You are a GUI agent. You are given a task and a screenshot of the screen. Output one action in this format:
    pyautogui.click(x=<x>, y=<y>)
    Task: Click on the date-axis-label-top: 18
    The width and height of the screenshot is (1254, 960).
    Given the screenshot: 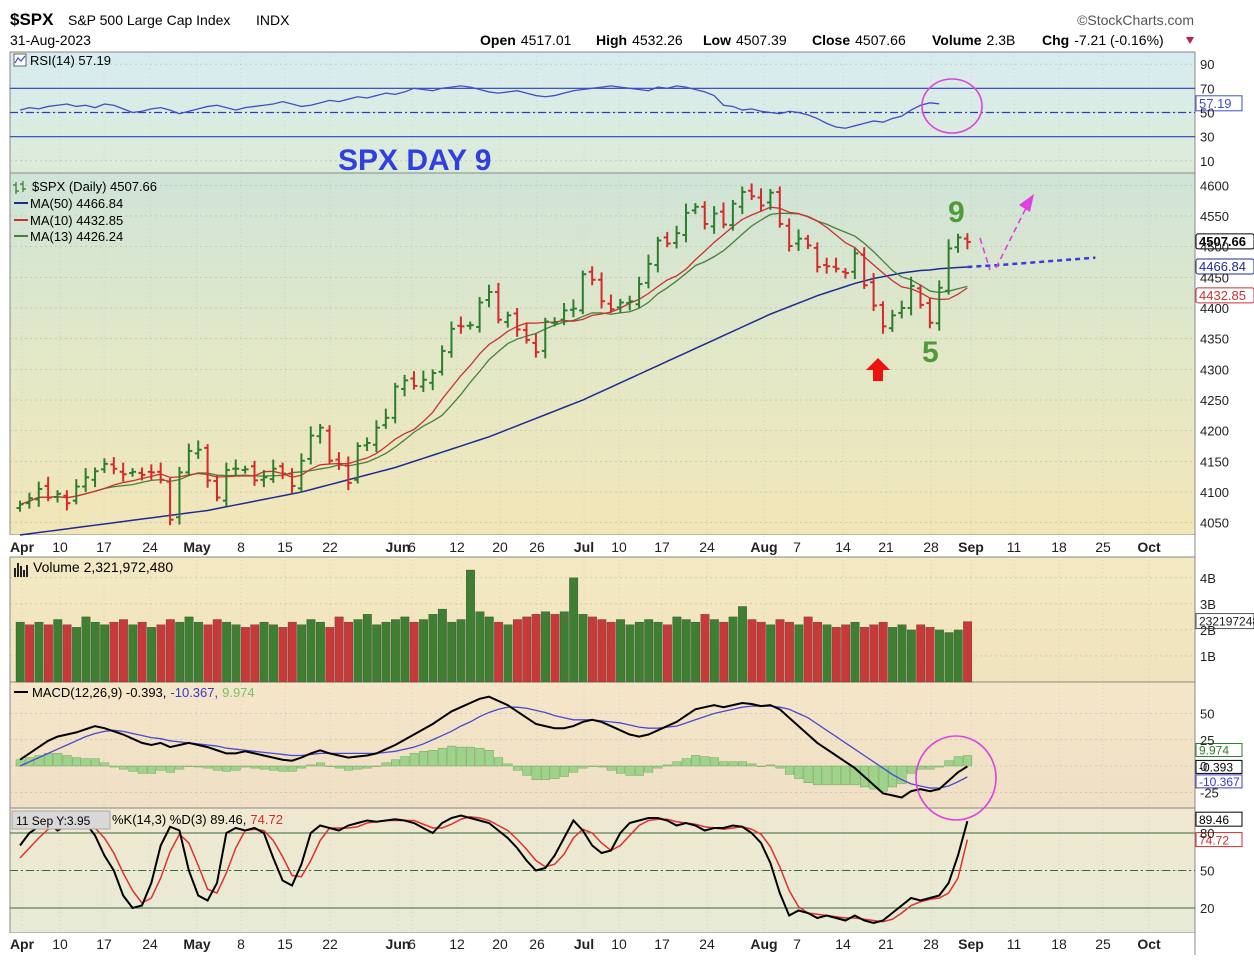 What is the action you would take?
    pyautogui.click(x=1059, y=547)
    